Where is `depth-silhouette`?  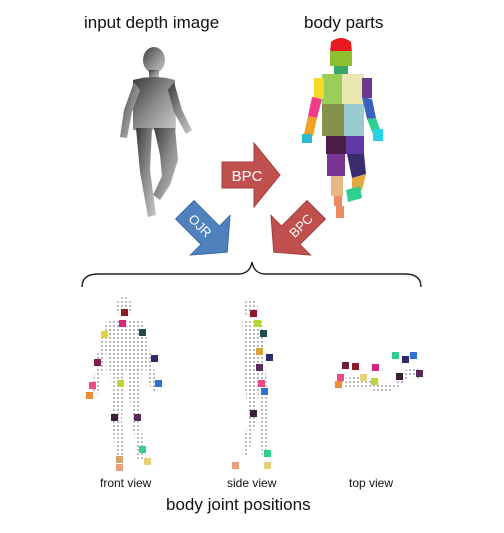
depth-silhouette is located at coordinates (156, 132).